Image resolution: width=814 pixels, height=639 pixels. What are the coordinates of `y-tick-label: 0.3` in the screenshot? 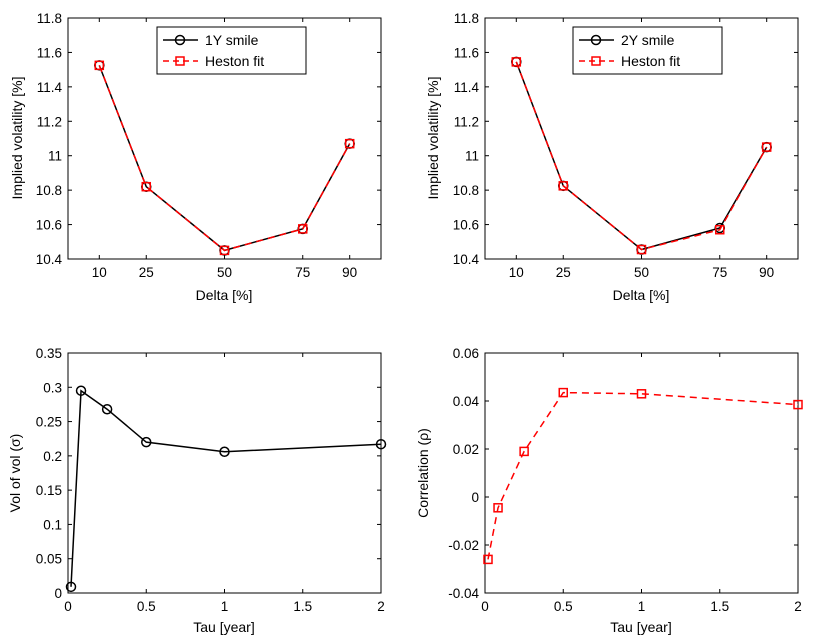 It's located at (52, 387).